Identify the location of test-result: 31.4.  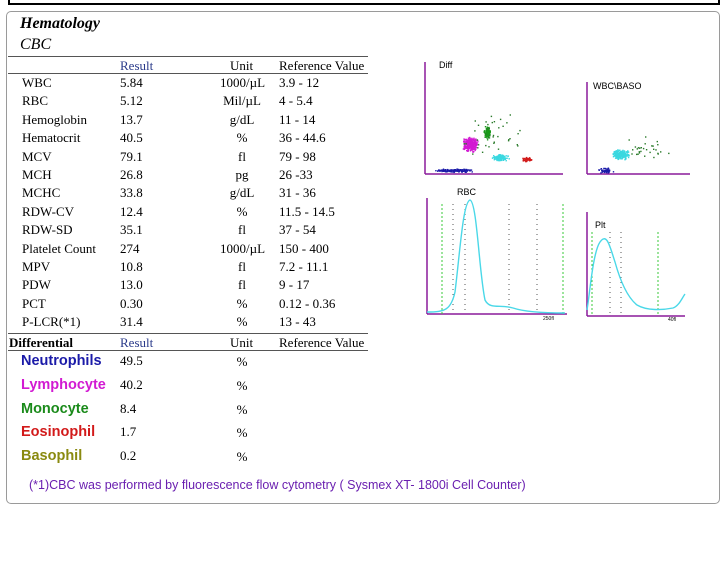
(131, 322).